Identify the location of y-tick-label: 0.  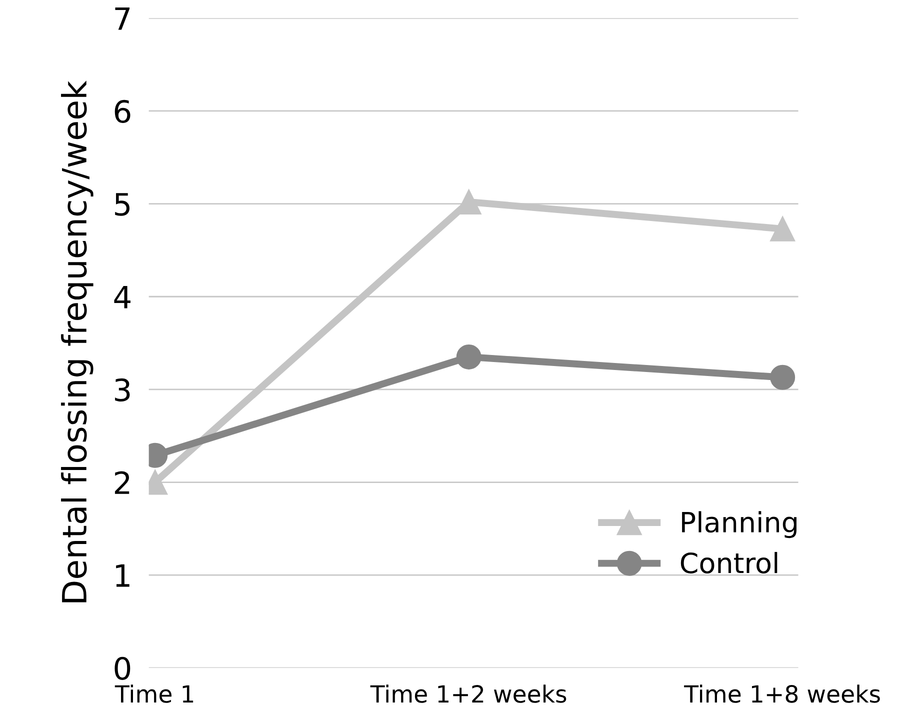
(122, 668).